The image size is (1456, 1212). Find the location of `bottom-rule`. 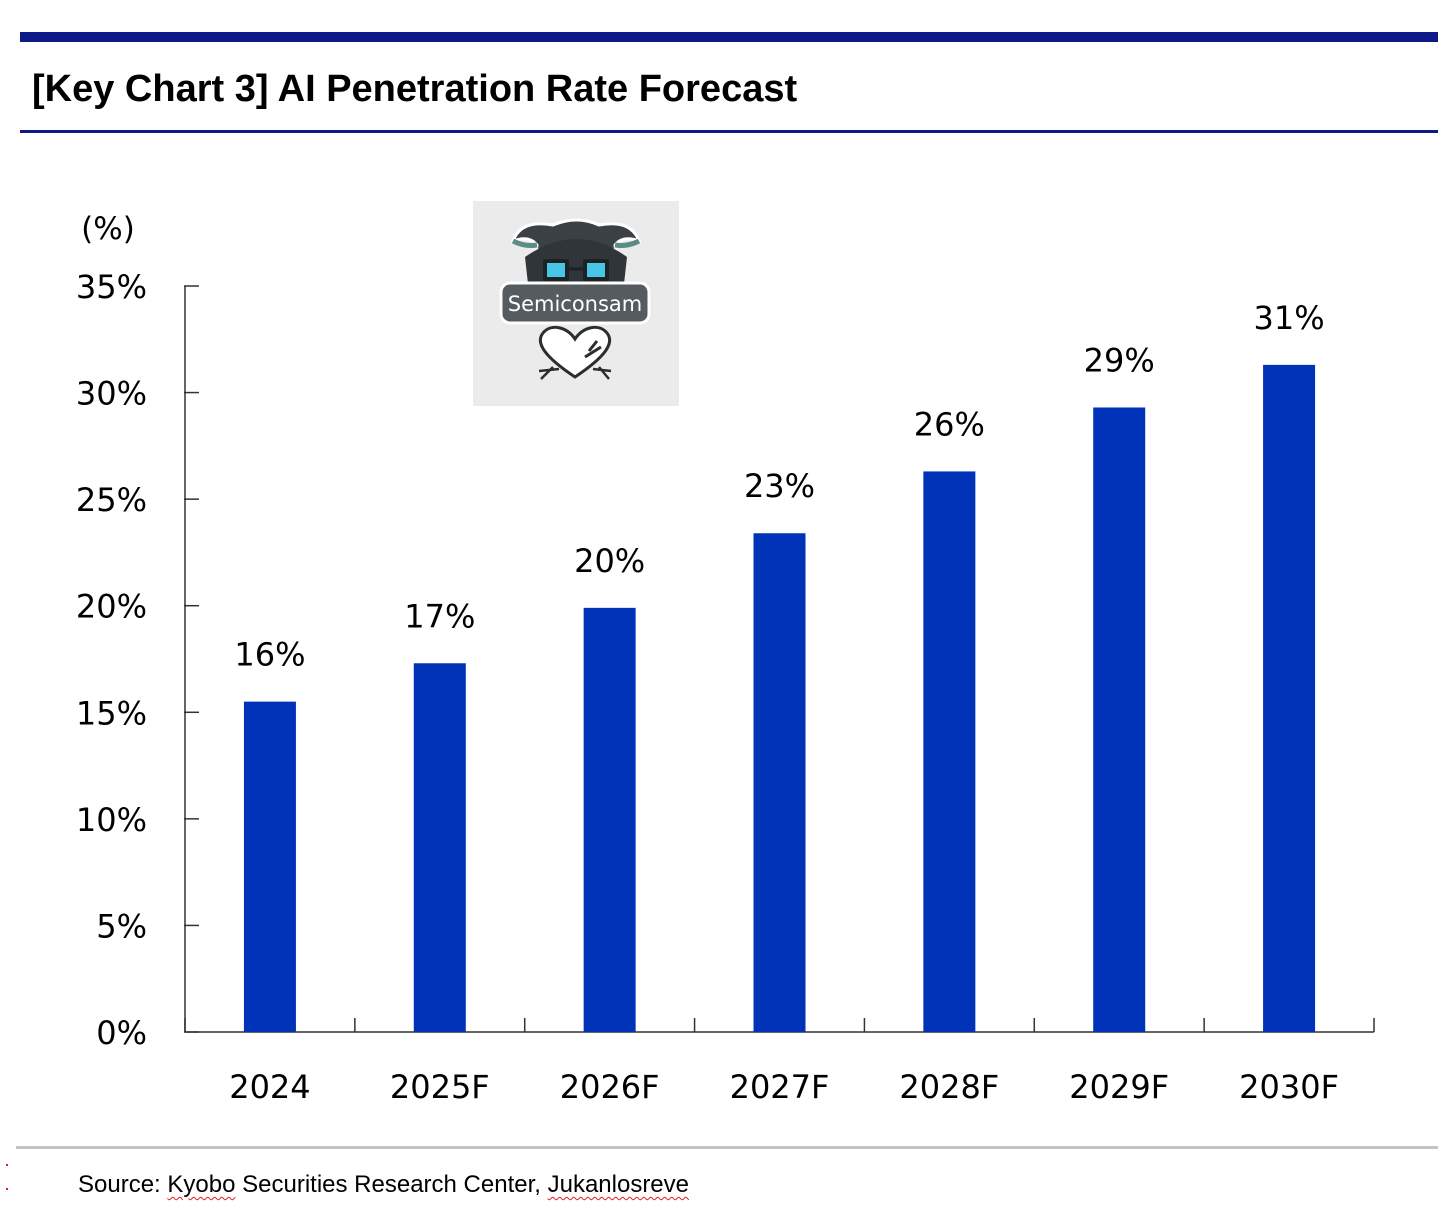

bottom-rule is located at coordinates (727, 1147).